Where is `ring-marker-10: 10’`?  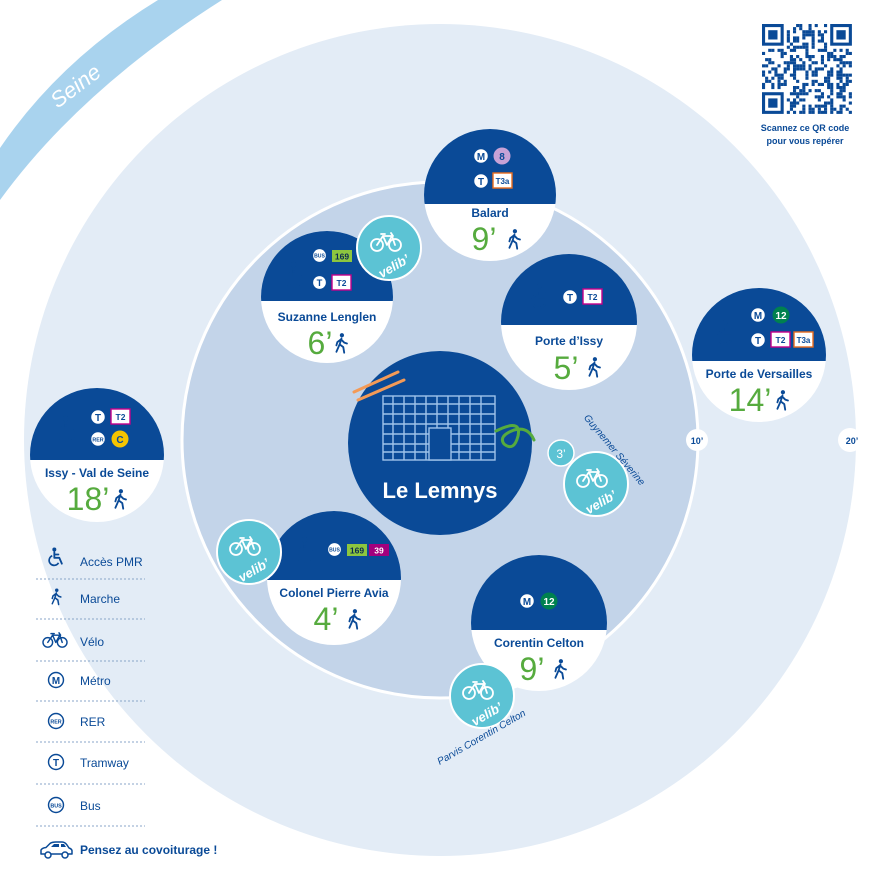 ring-marker-10: 10’ is located at coordinates (697, 440).